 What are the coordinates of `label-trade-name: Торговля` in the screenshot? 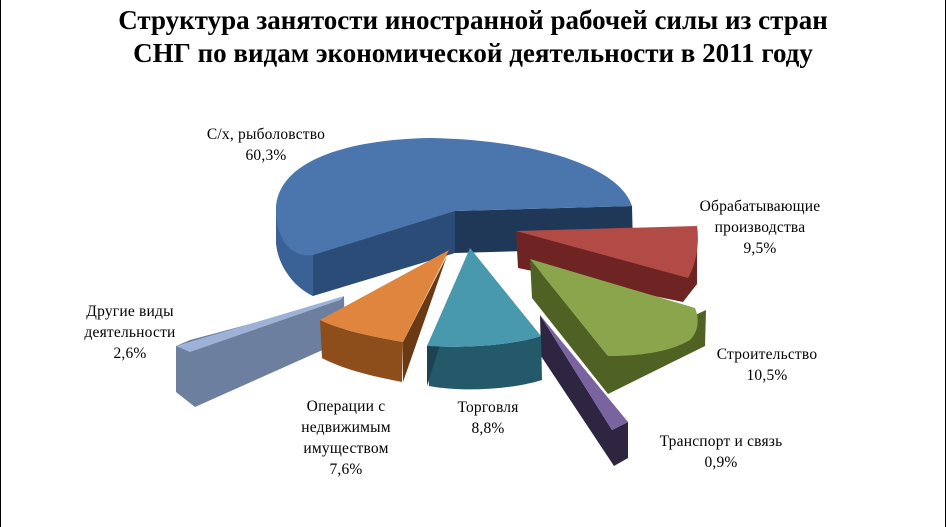 It's located at (488, 407).